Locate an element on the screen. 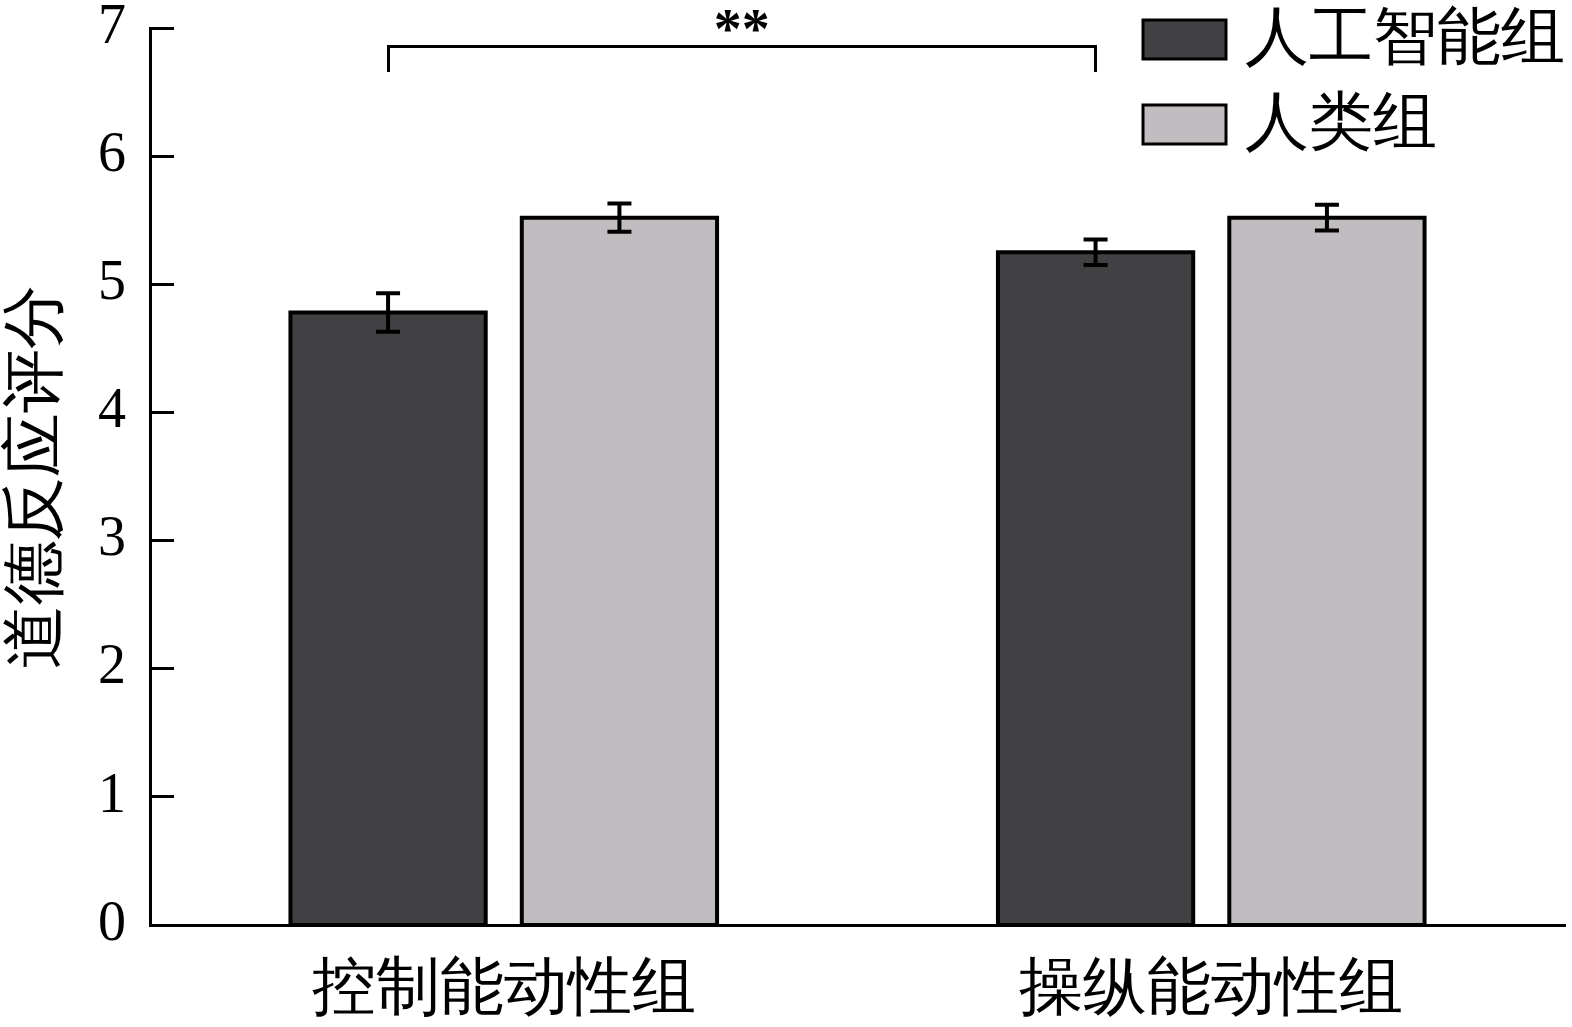 The width and height of the screenshot is (1572, 1027). x-tick-label: 控制能动性组 is located at coordinates (503, 987).